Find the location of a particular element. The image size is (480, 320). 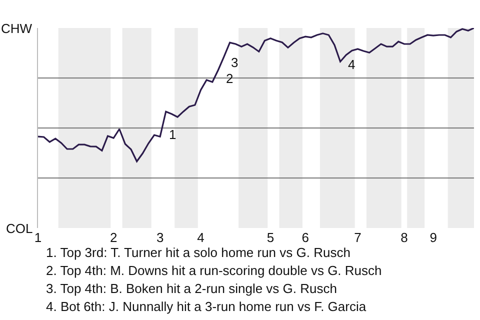

x-tick-label: 8 is located at coordinates (404, 237).